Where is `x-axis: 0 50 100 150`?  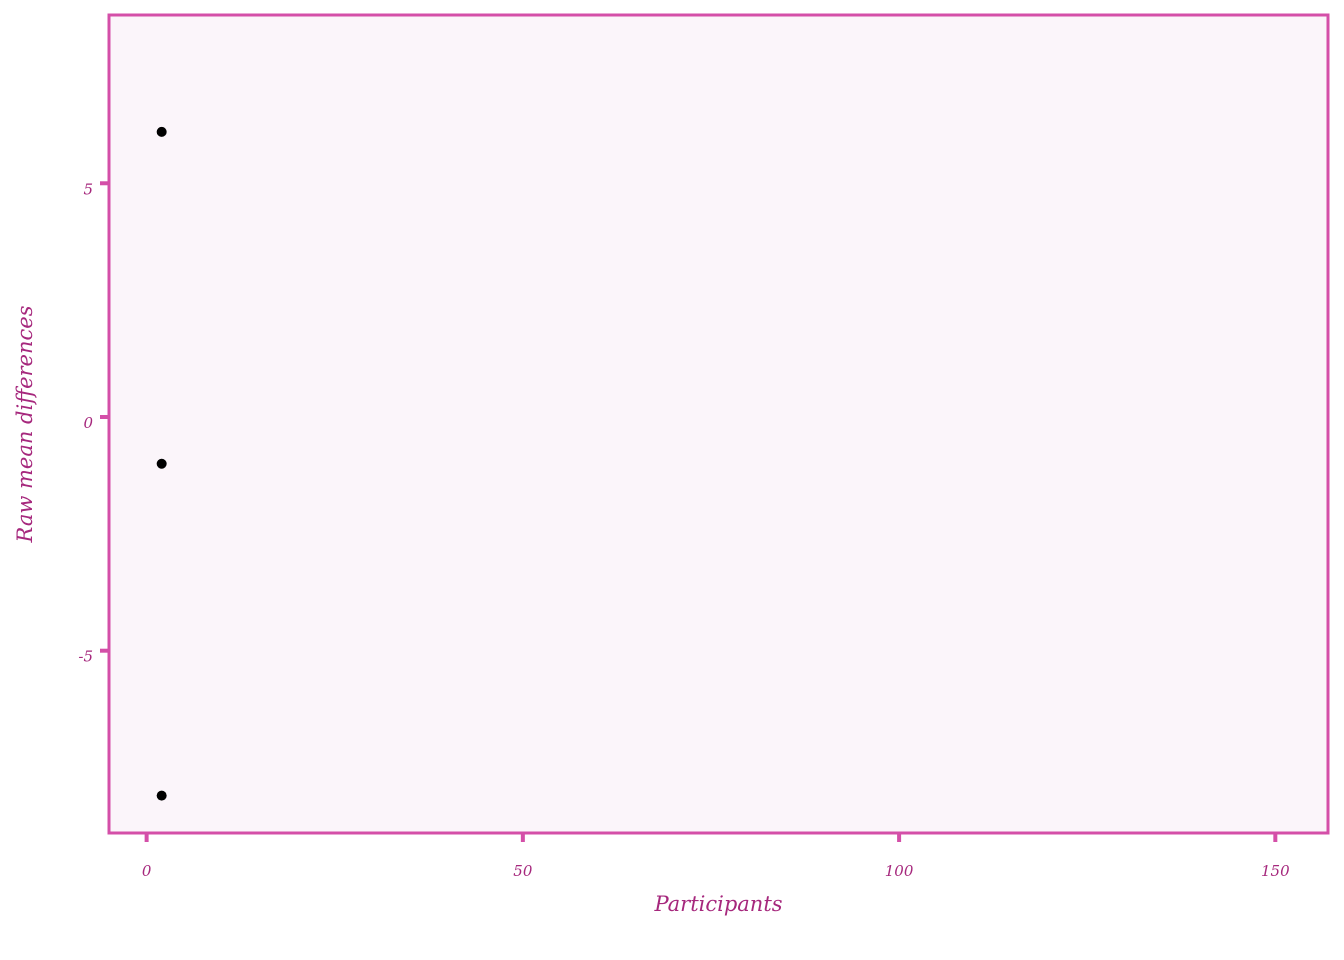 x-axis: 0 50 100 150 is located at coordinates (716, 856).